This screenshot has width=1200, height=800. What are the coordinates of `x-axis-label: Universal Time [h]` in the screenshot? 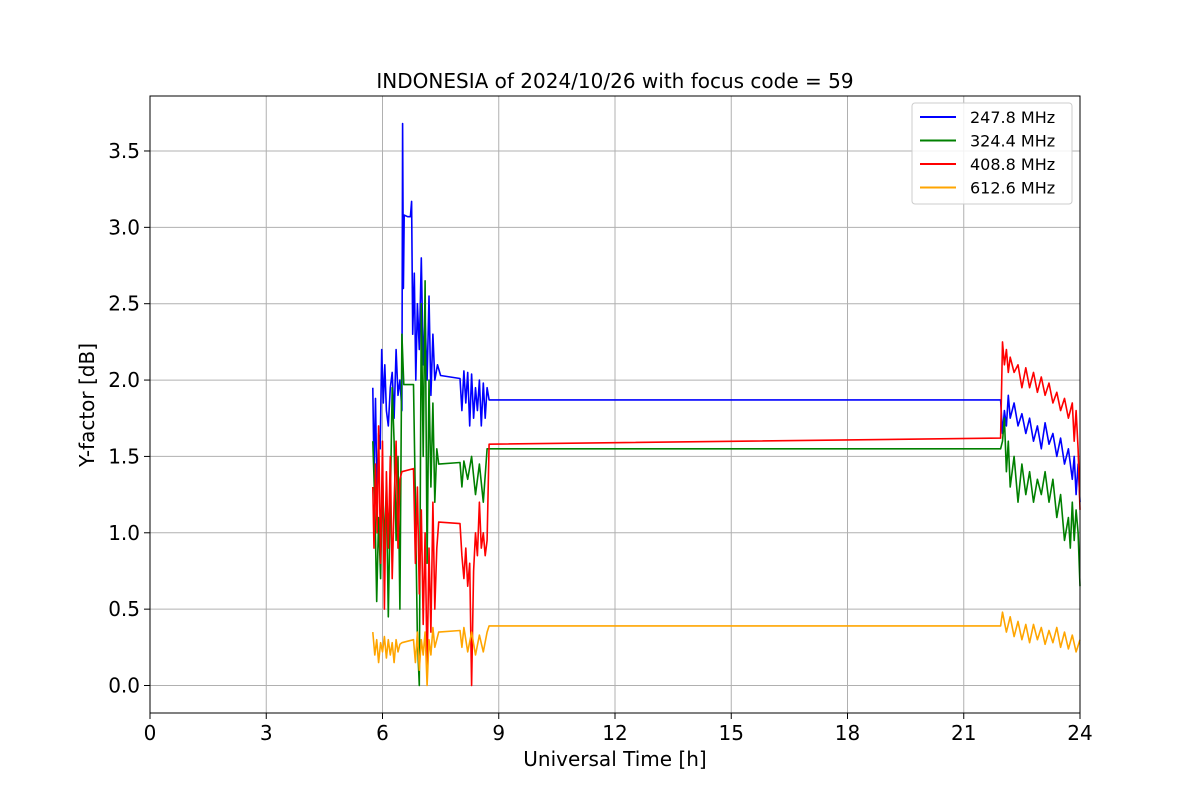 It's located at (614, 759).